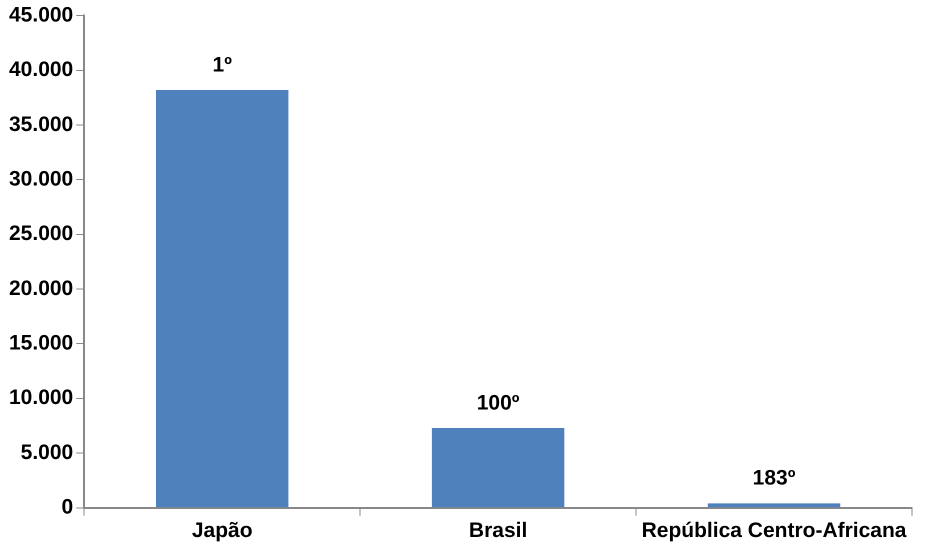 The width and height of the screenshot is (926, 551). What do you see at coordinates (498, 402) in the screenshot?
I see `annotation: 100º` at bounding box center [498, 402].